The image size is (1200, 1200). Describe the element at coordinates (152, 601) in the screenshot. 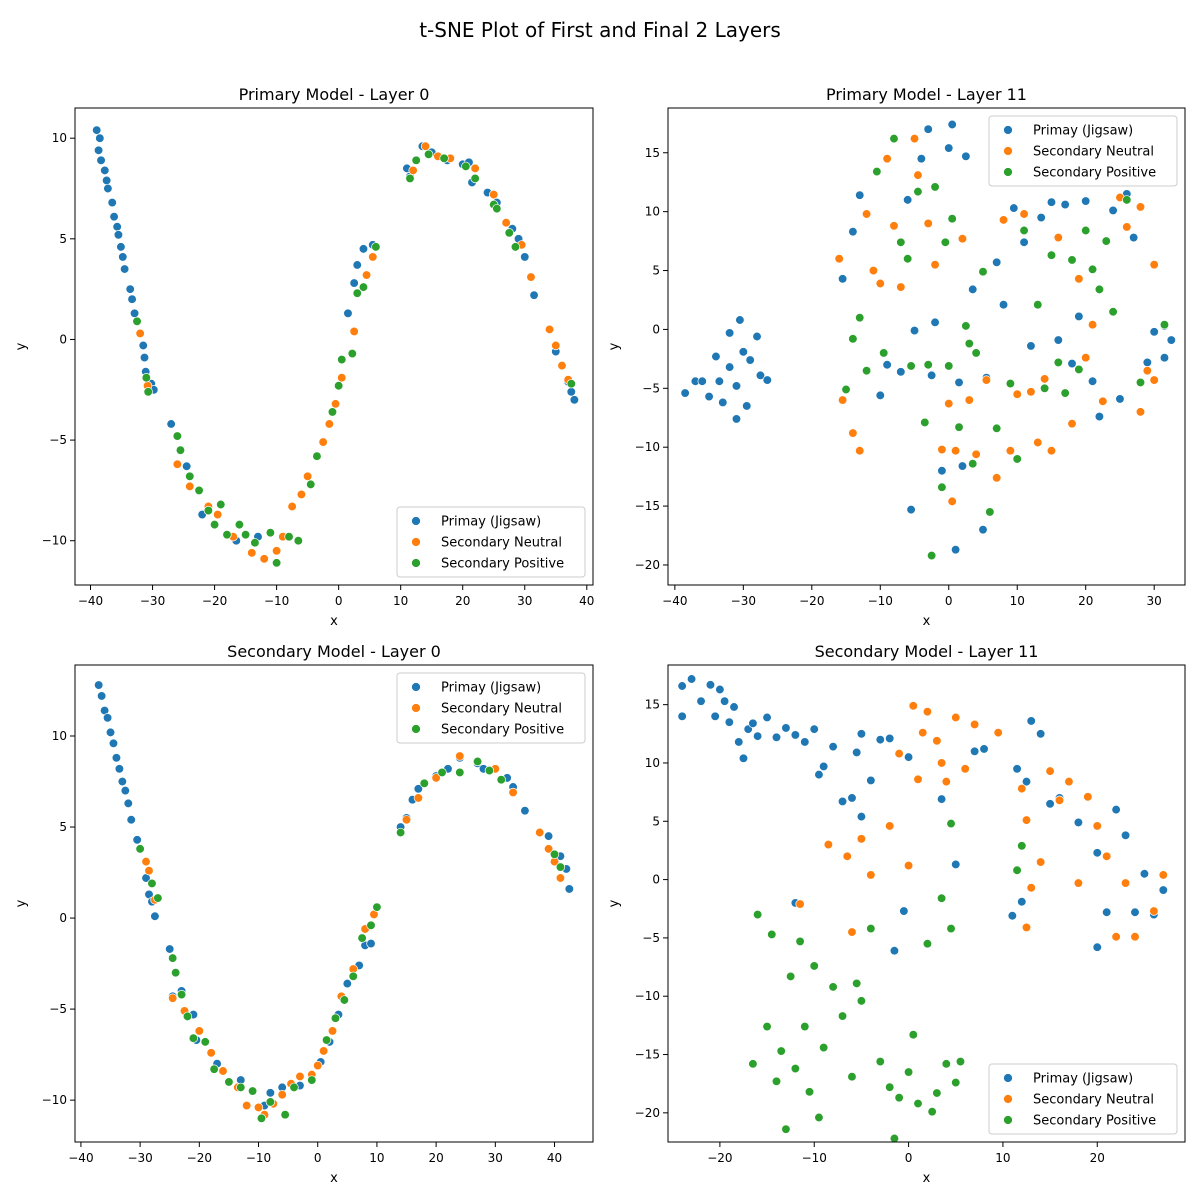

I see `x-tick-label: −30` at that location.